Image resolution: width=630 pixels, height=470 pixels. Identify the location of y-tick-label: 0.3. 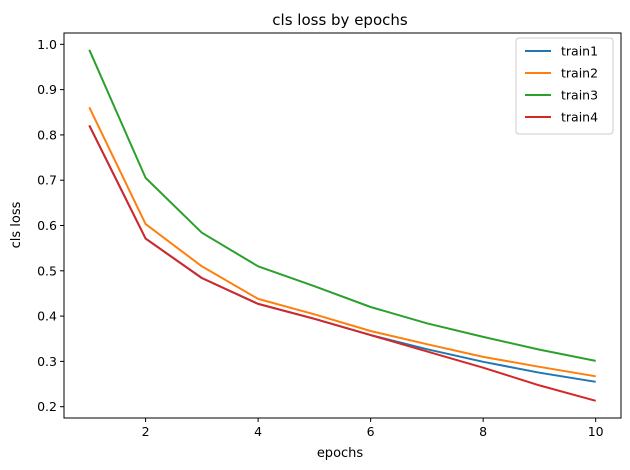
(47, 361).